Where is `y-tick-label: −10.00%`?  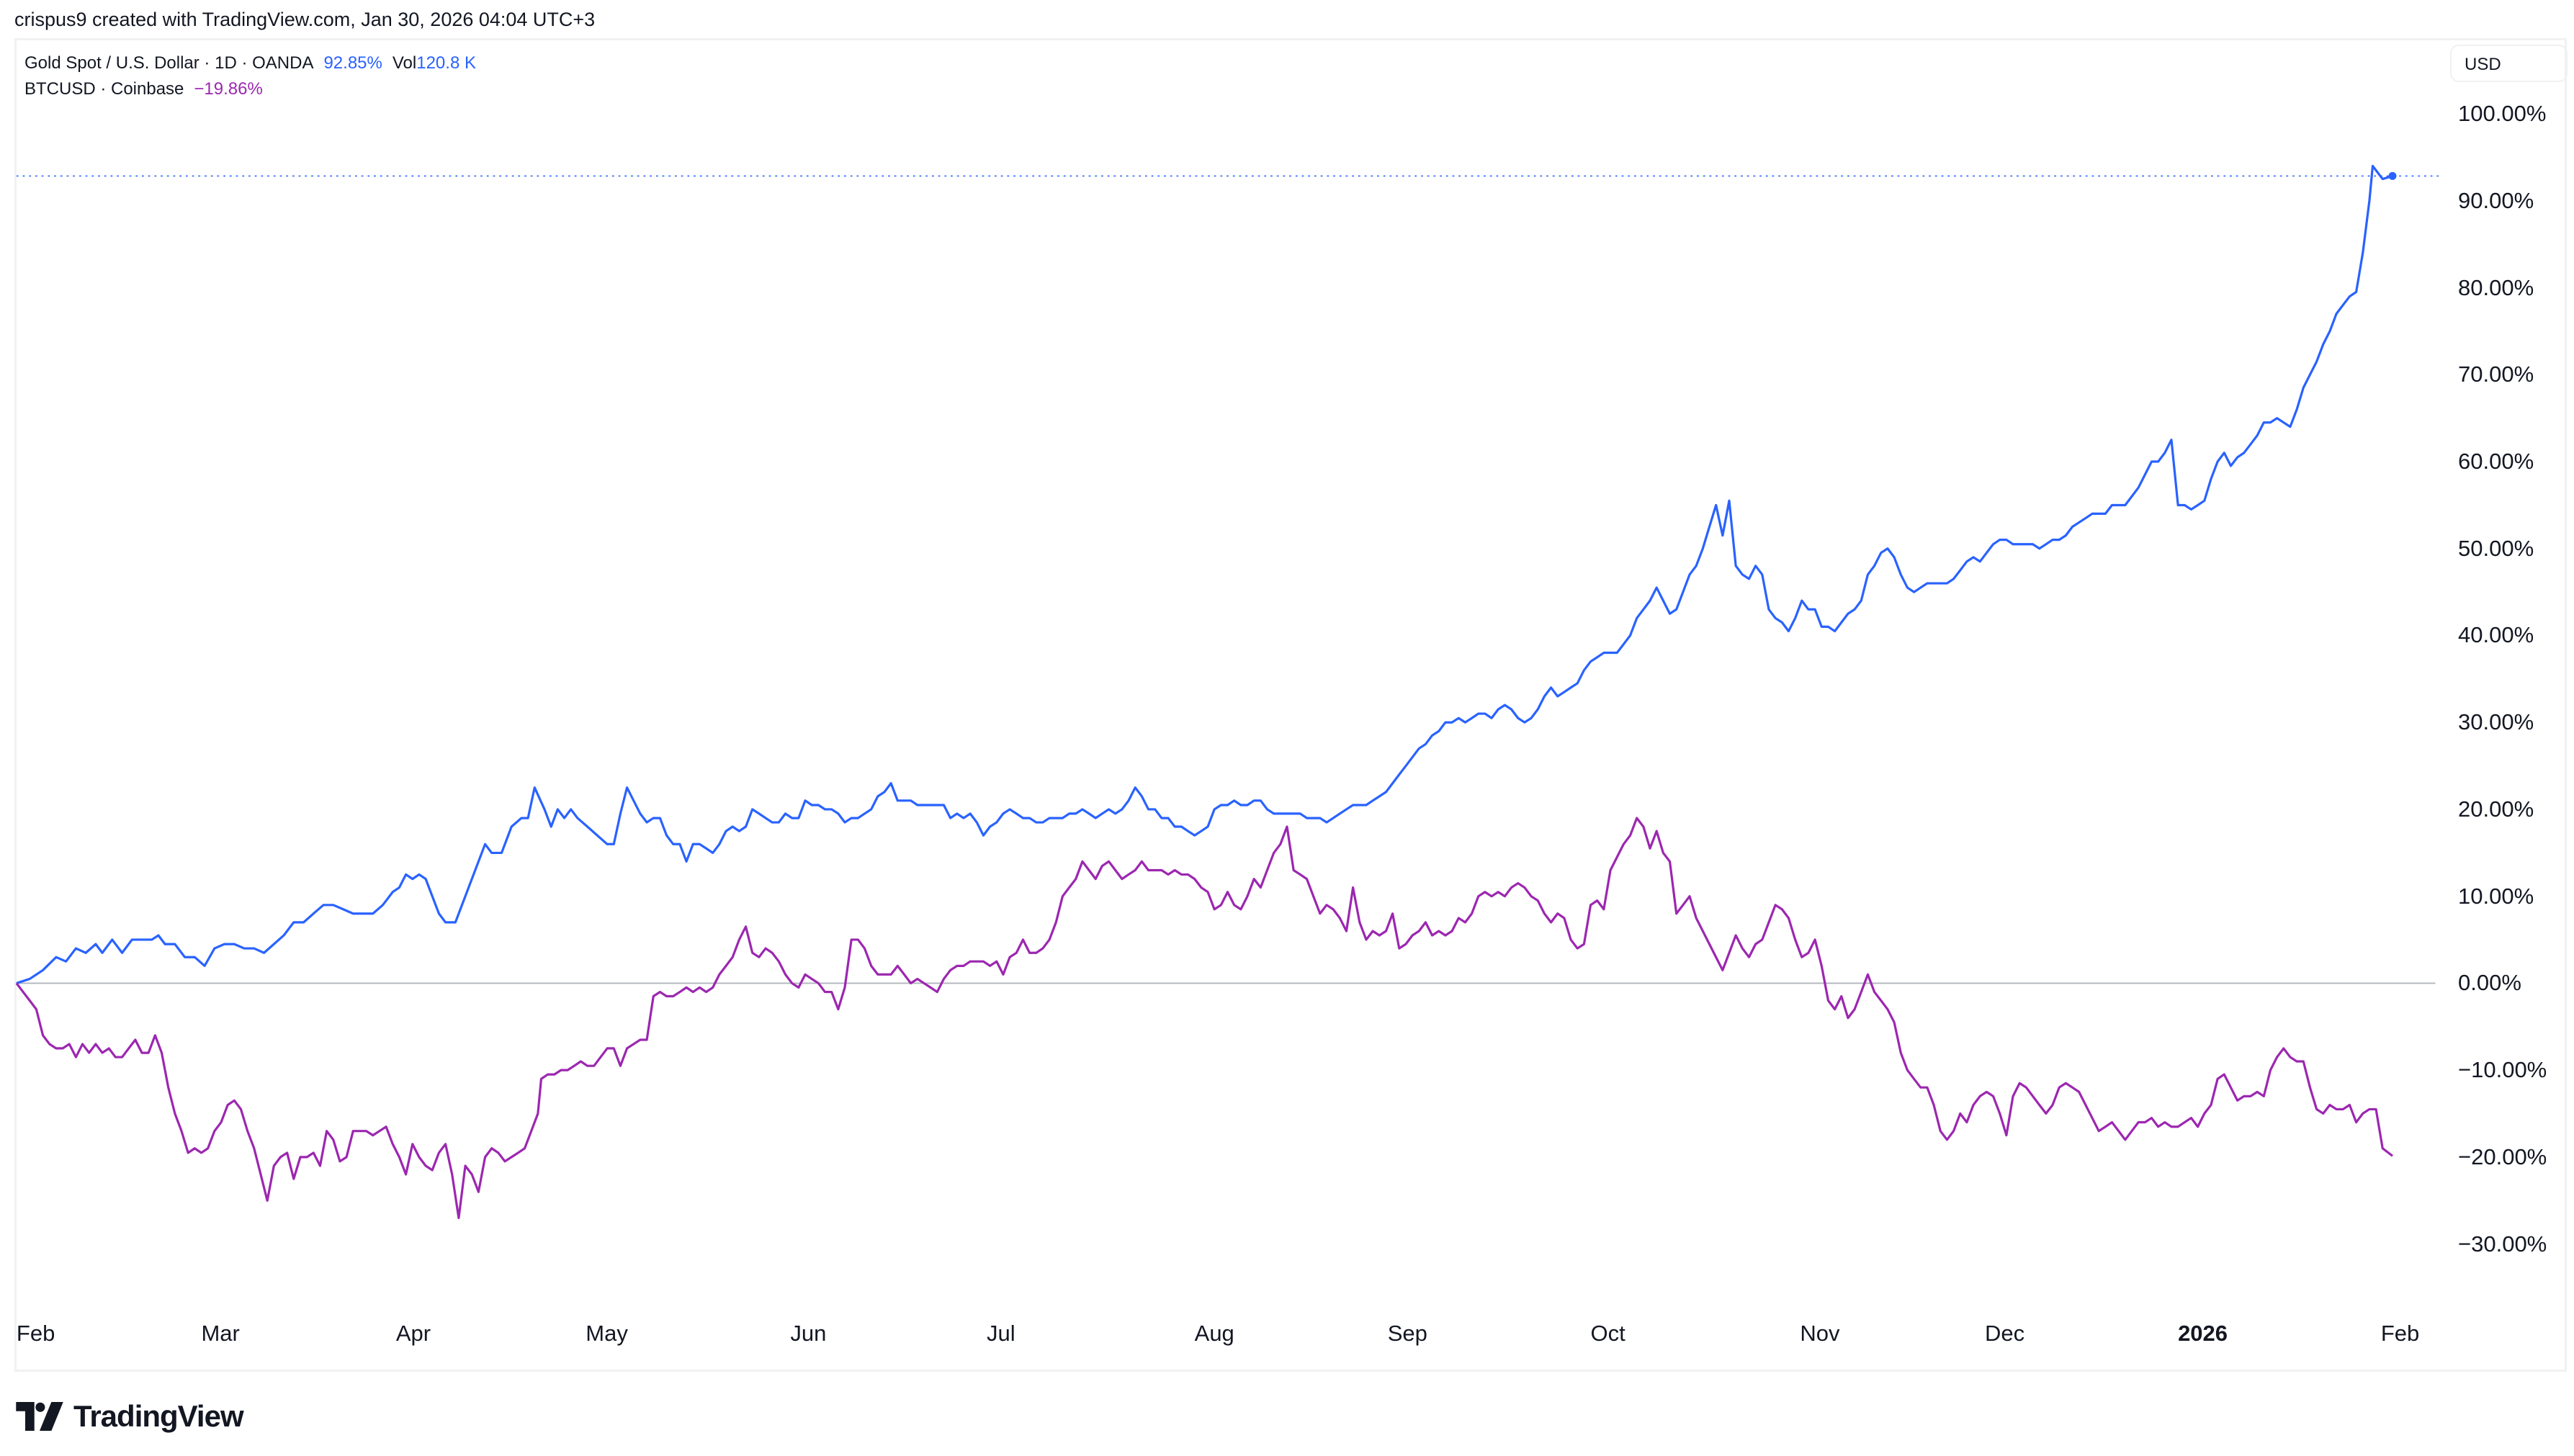
y-tick-label: −10.00% is located at coordinates (2503, 1070).